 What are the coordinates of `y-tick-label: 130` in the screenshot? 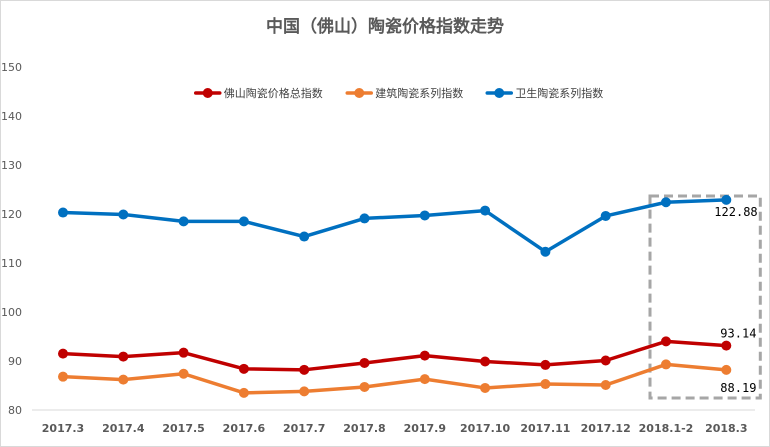 It's located at (11, 165).